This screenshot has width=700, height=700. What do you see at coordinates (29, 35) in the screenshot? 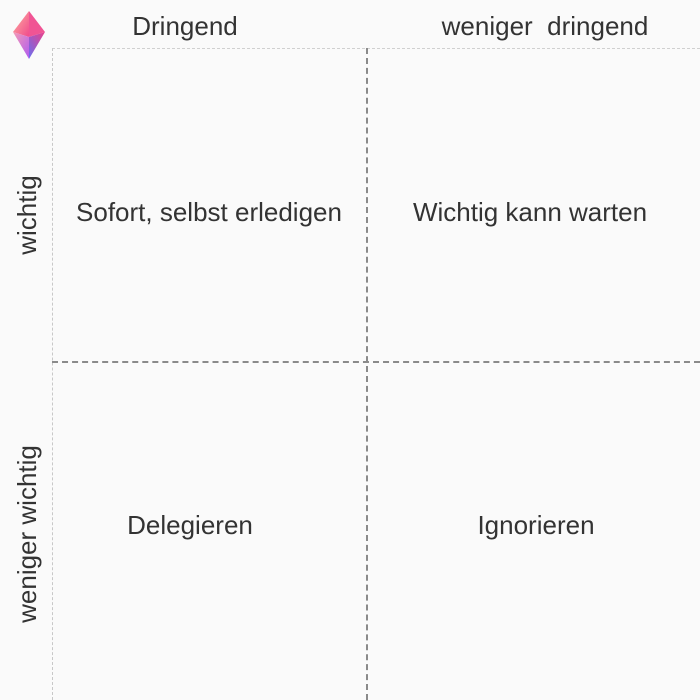
I see `gem-icon` at bounding box center [29, 35].